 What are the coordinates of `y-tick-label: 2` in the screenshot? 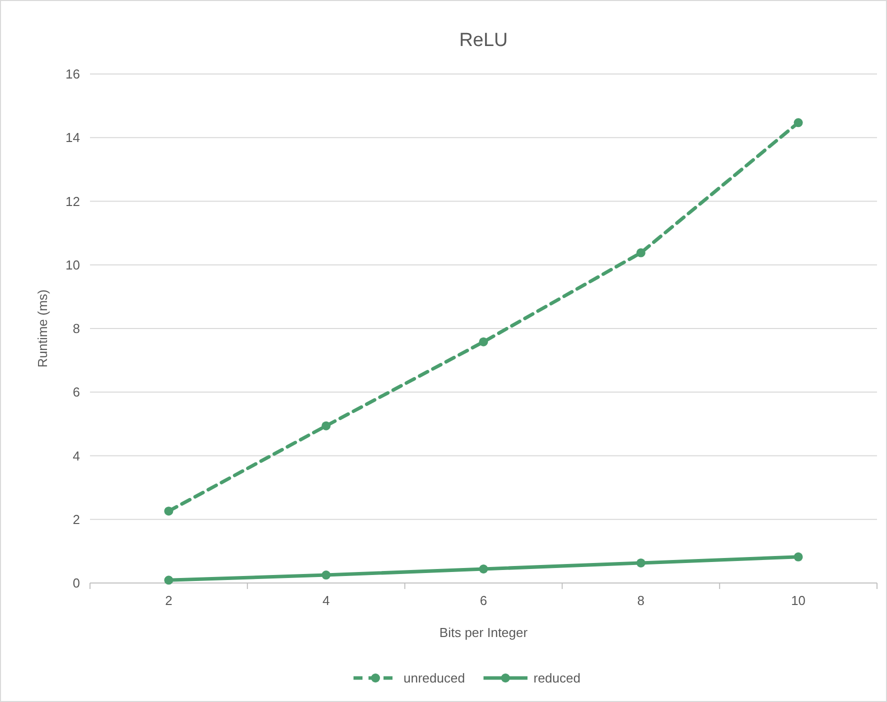 It's located at (76, 519).